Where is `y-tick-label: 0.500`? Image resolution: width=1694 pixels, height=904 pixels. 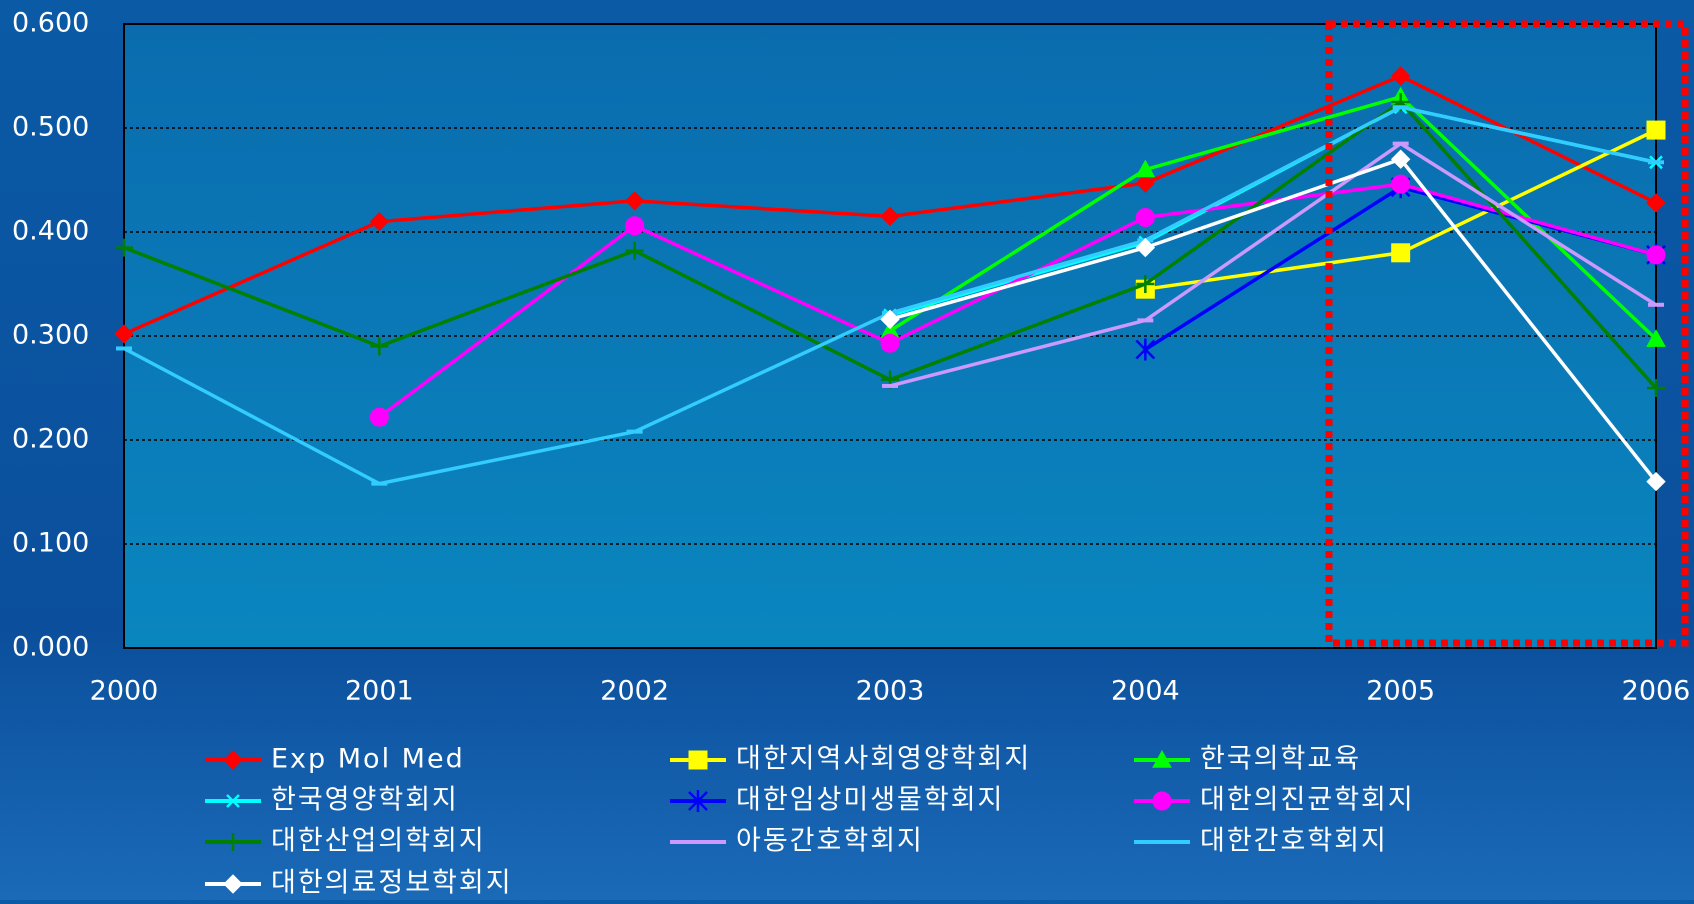
y-tick-label: 0.500 is located at coordinates (50, 127).